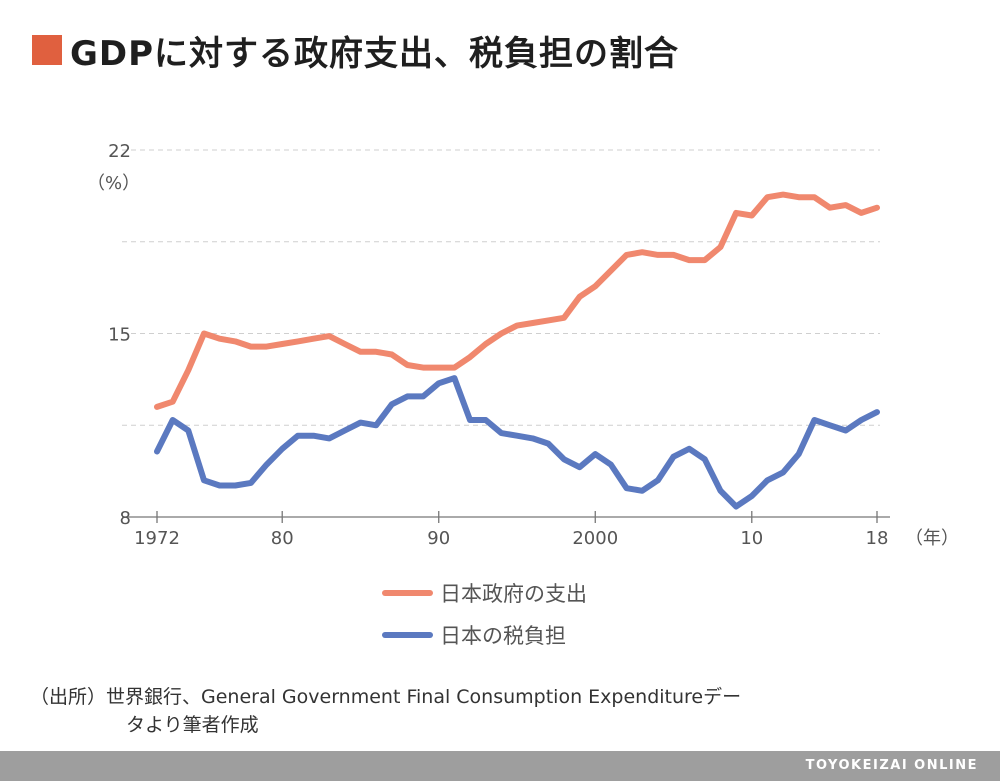  I want to click on x-tick-label: 90, so click(438, 538).